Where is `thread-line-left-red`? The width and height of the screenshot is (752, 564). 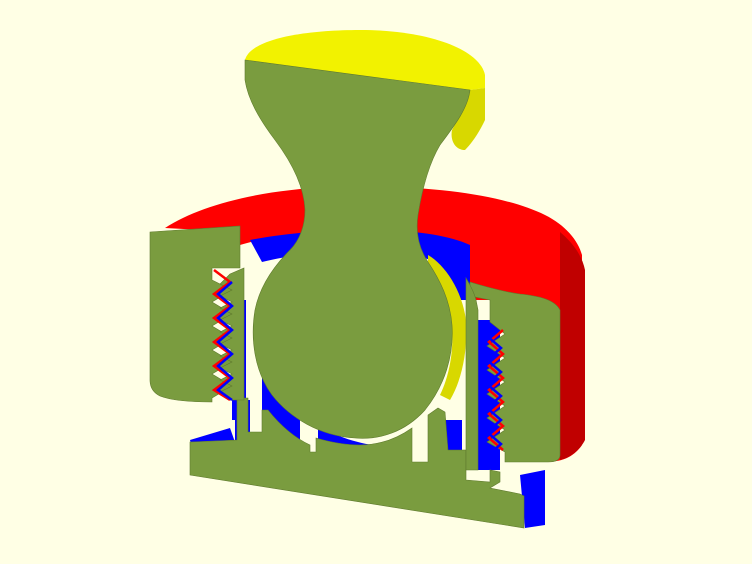
thread-line-left-red is located at coordinates (222, 335).